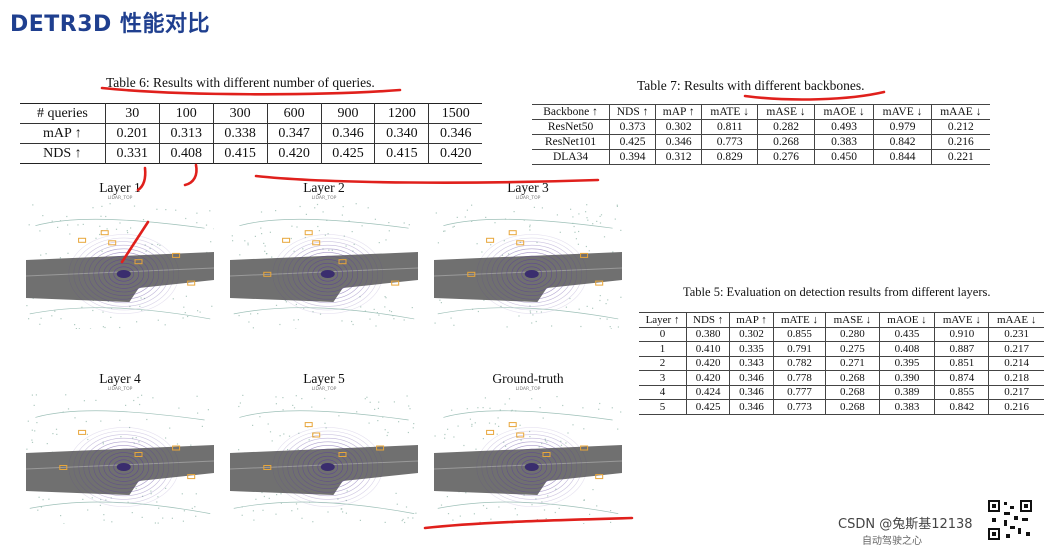 The height and width of the screenshot is (547, 1048). Describe the element at coordinates (799, 363) in the screenshot. I see `table5-cell: 0.782` at that location.